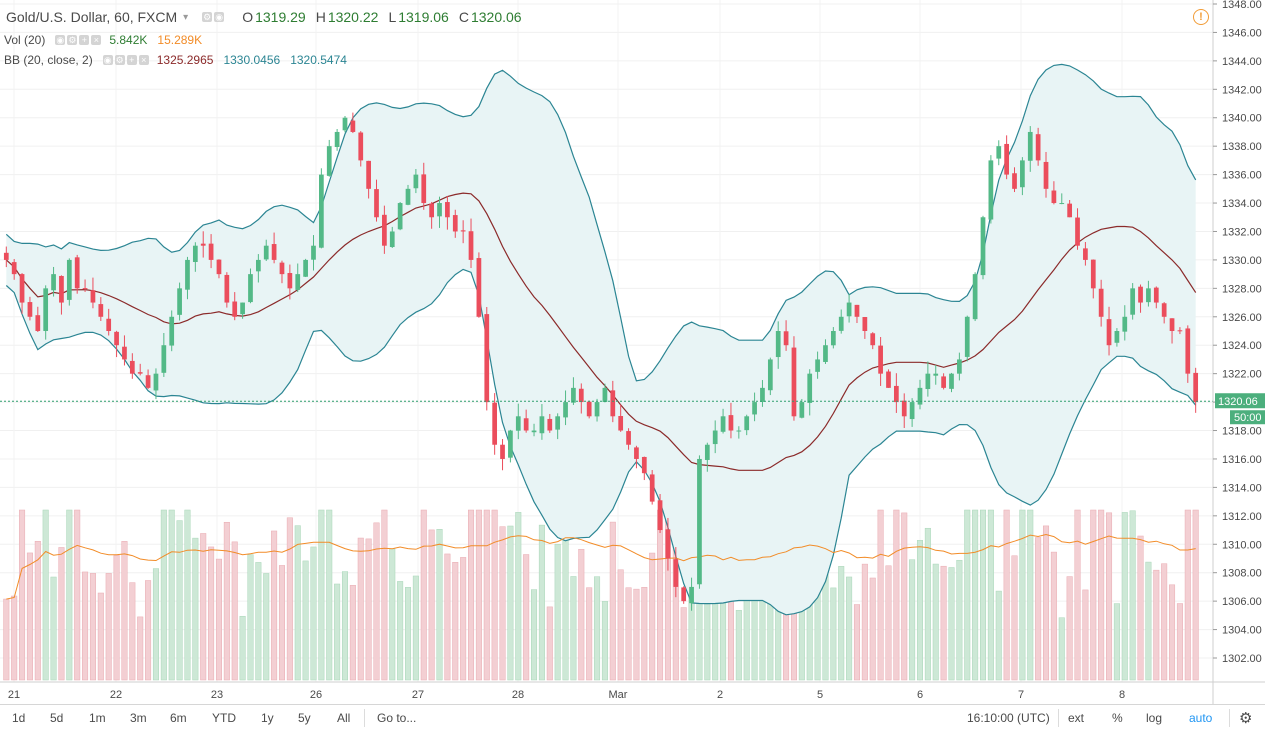  I want to click on close-value: 1320.06, so click(496, 17).